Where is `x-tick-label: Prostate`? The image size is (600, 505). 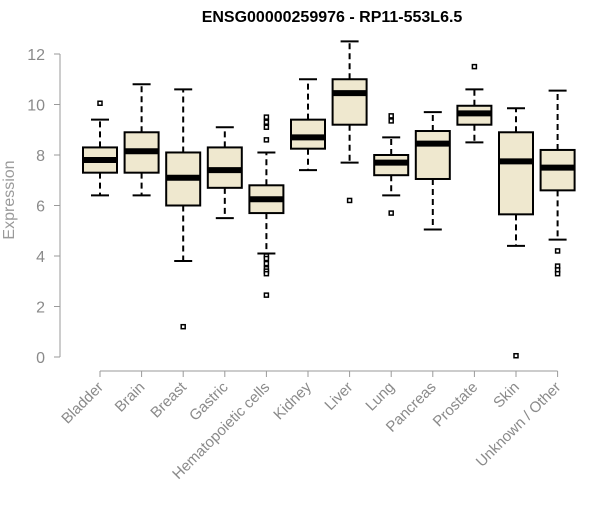
x-tick-label: Prostate is located at coordinates (456, 405).